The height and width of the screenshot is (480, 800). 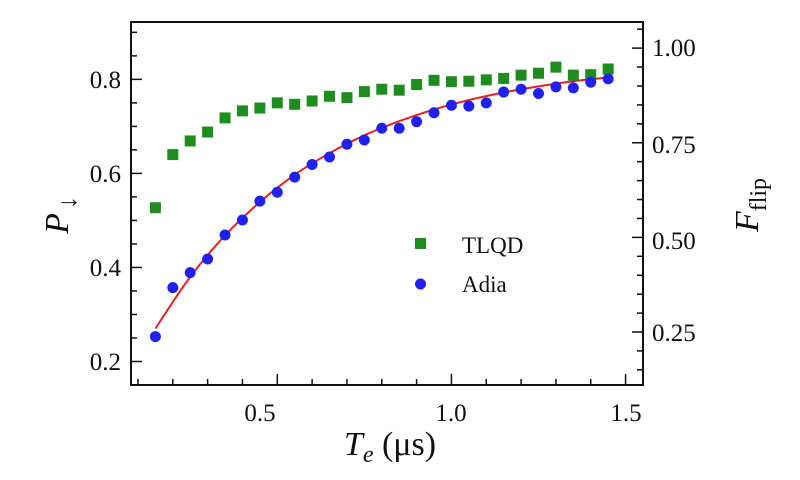 I want to click on x-tick-label: 1.0, so click(x=450, y=413).